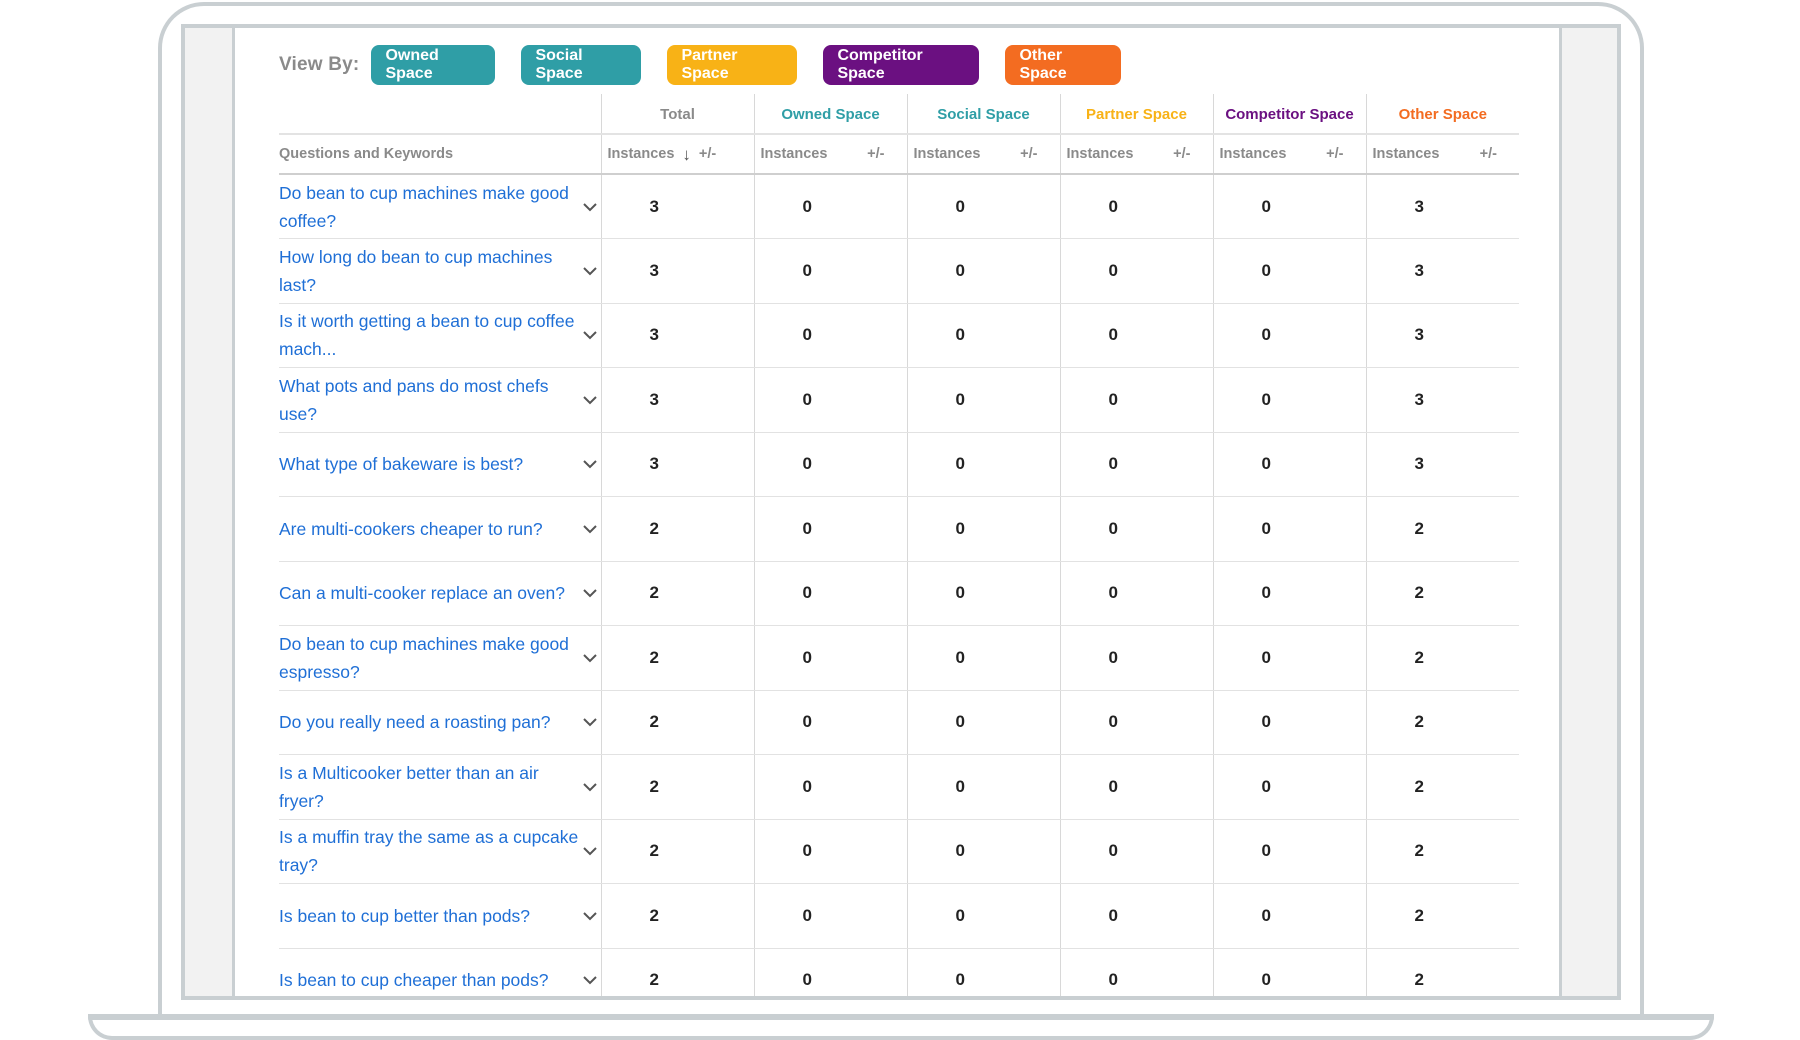  What do you see at coordinates (422, 593) in the screenshot?
I see `question-link: Can a multi-cooker replace an oven?` at bounding box center [422, 593].